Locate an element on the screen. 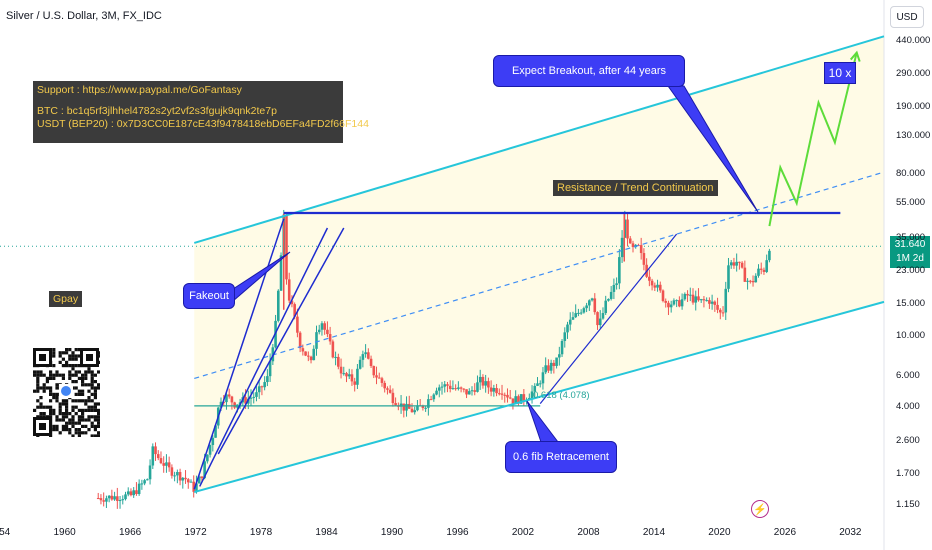  x-tick-label: 1960 is located at coordinates (64, 532).